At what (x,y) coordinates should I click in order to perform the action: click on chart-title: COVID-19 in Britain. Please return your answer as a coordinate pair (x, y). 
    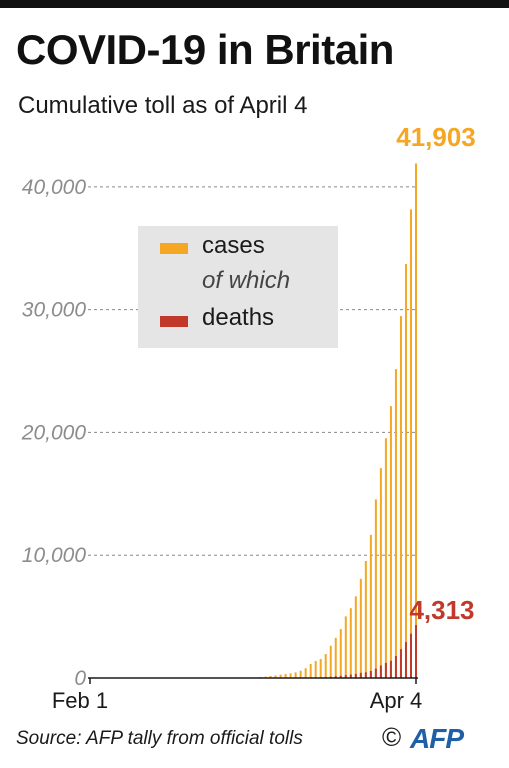
    Looking at the image, I should click on (205, 49).